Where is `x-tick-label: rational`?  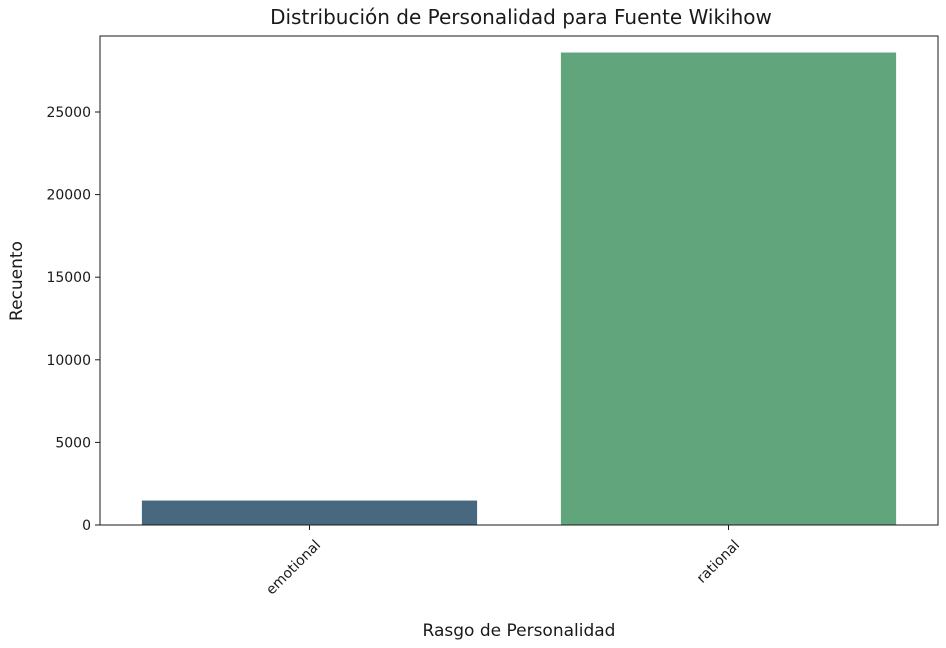
x-tick-label: rational is located at coordinates (718, 561).